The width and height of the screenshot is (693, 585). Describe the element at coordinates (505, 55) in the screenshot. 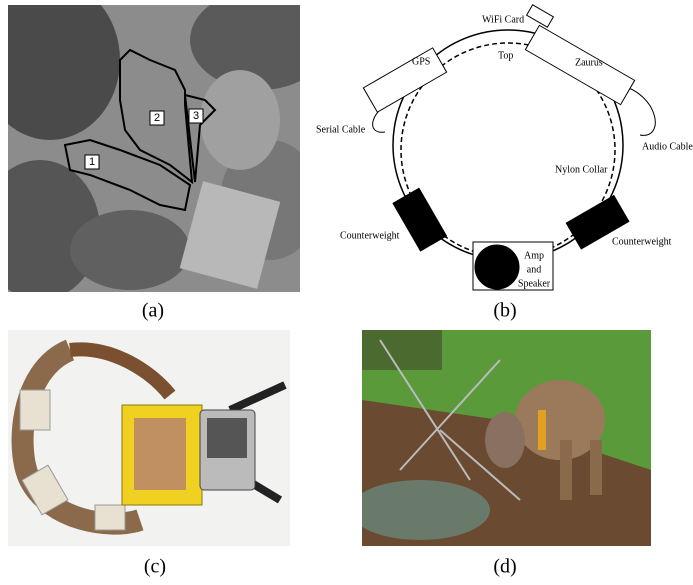

I see `label: Top` at that location.